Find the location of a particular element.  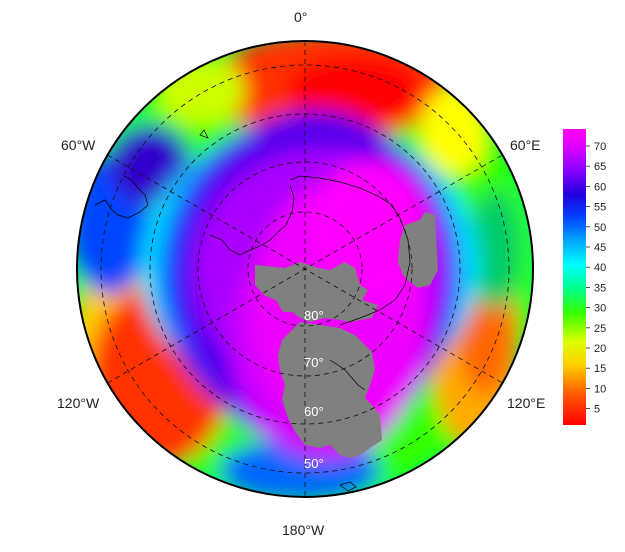

lon-label-60w: 60°W is located at coordinates (78, 145).